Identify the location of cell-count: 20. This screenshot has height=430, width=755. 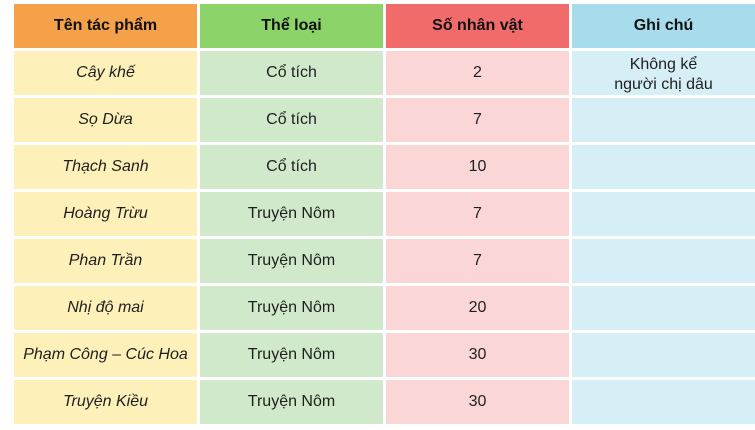
(477, 308).